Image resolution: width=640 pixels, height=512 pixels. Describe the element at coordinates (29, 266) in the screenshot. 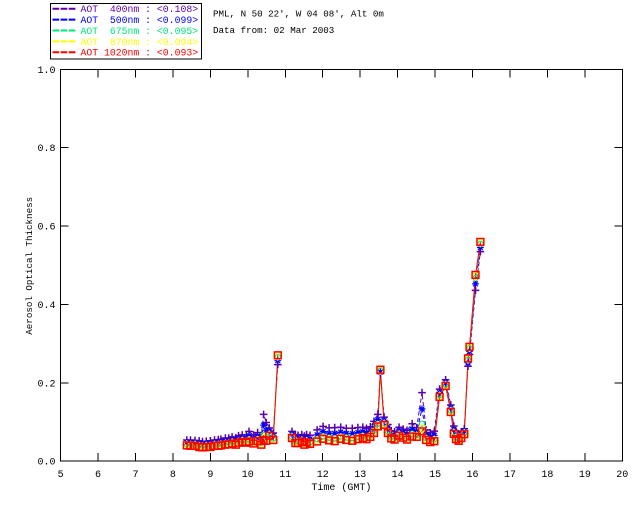

I see `svg-text: Aerosol Optical Thickness` at that location.